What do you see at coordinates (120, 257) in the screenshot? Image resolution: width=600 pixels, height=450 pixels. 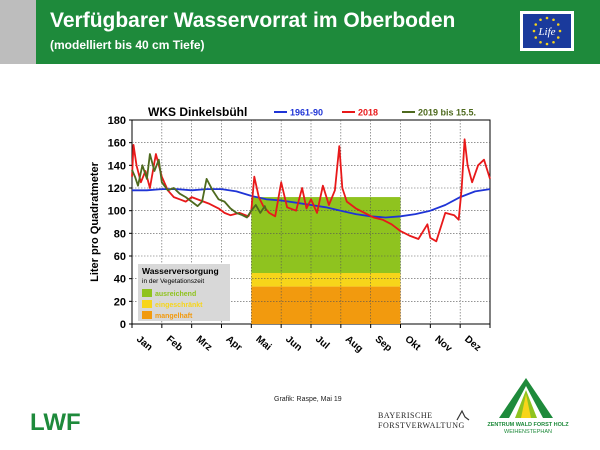 I see `y-tick-label: 60` at bounding box center [120, 257].